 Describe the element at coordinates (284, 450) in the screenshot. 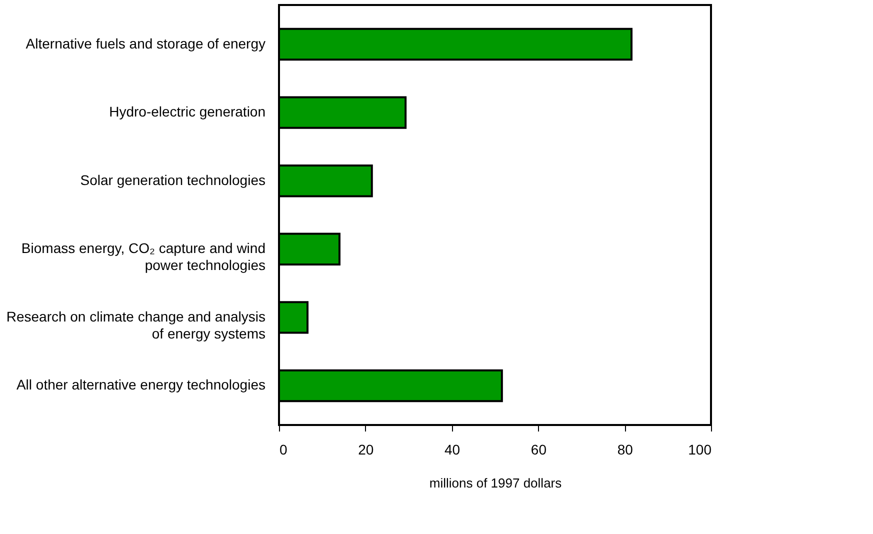

I see `x-tick-label: 0` at that location.